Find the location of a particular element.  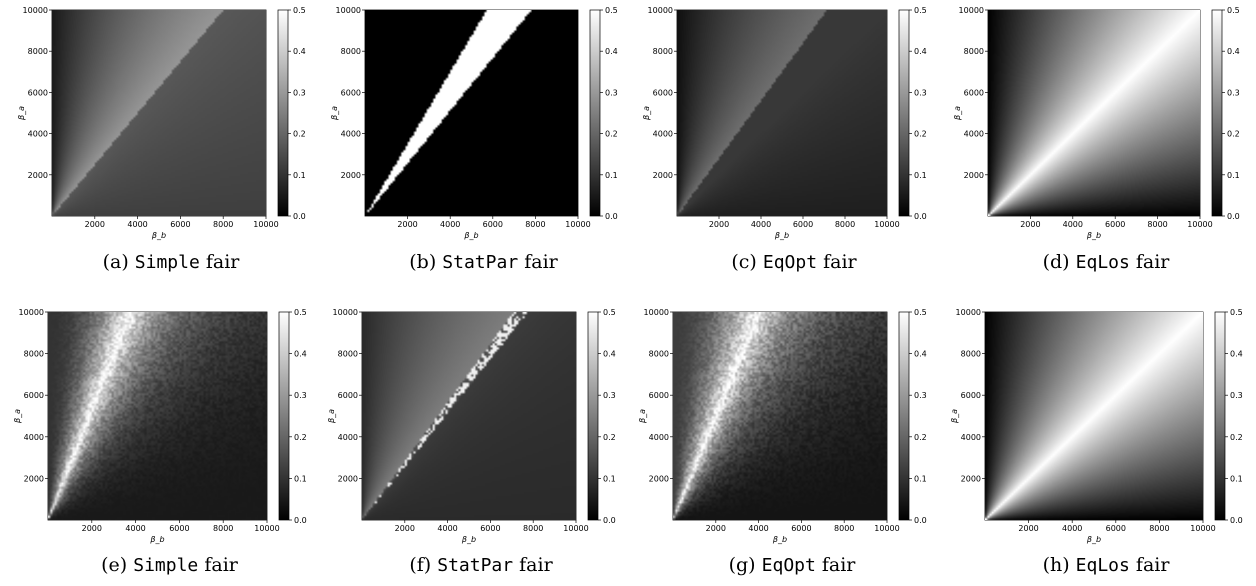

caption-letter: (a) is located at coordinates (116, 262).